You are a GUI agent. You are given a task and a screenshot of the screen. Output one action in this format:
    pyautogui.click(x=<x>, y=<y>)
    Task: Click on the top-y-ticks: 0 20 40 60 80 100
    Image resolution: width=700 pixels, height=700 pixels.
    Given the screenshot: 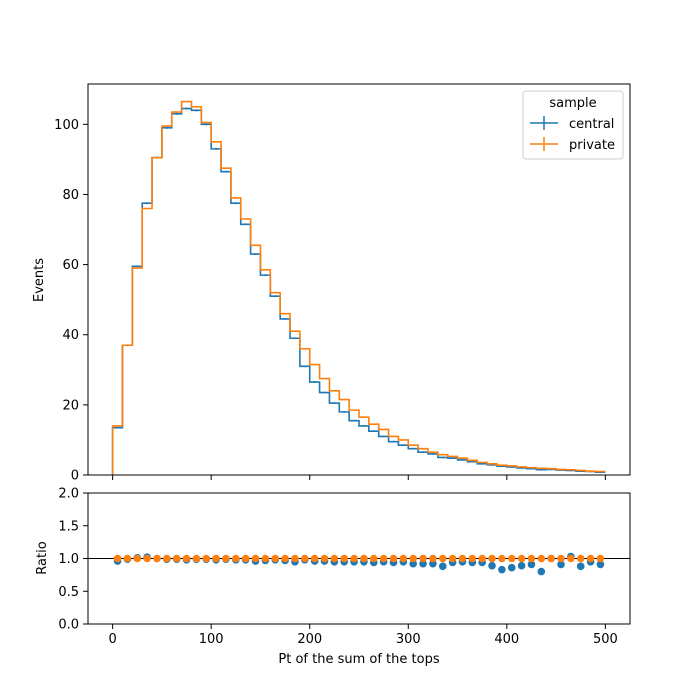 What is the action you would take?
    pyautogui.click(x=71, y=301)
    